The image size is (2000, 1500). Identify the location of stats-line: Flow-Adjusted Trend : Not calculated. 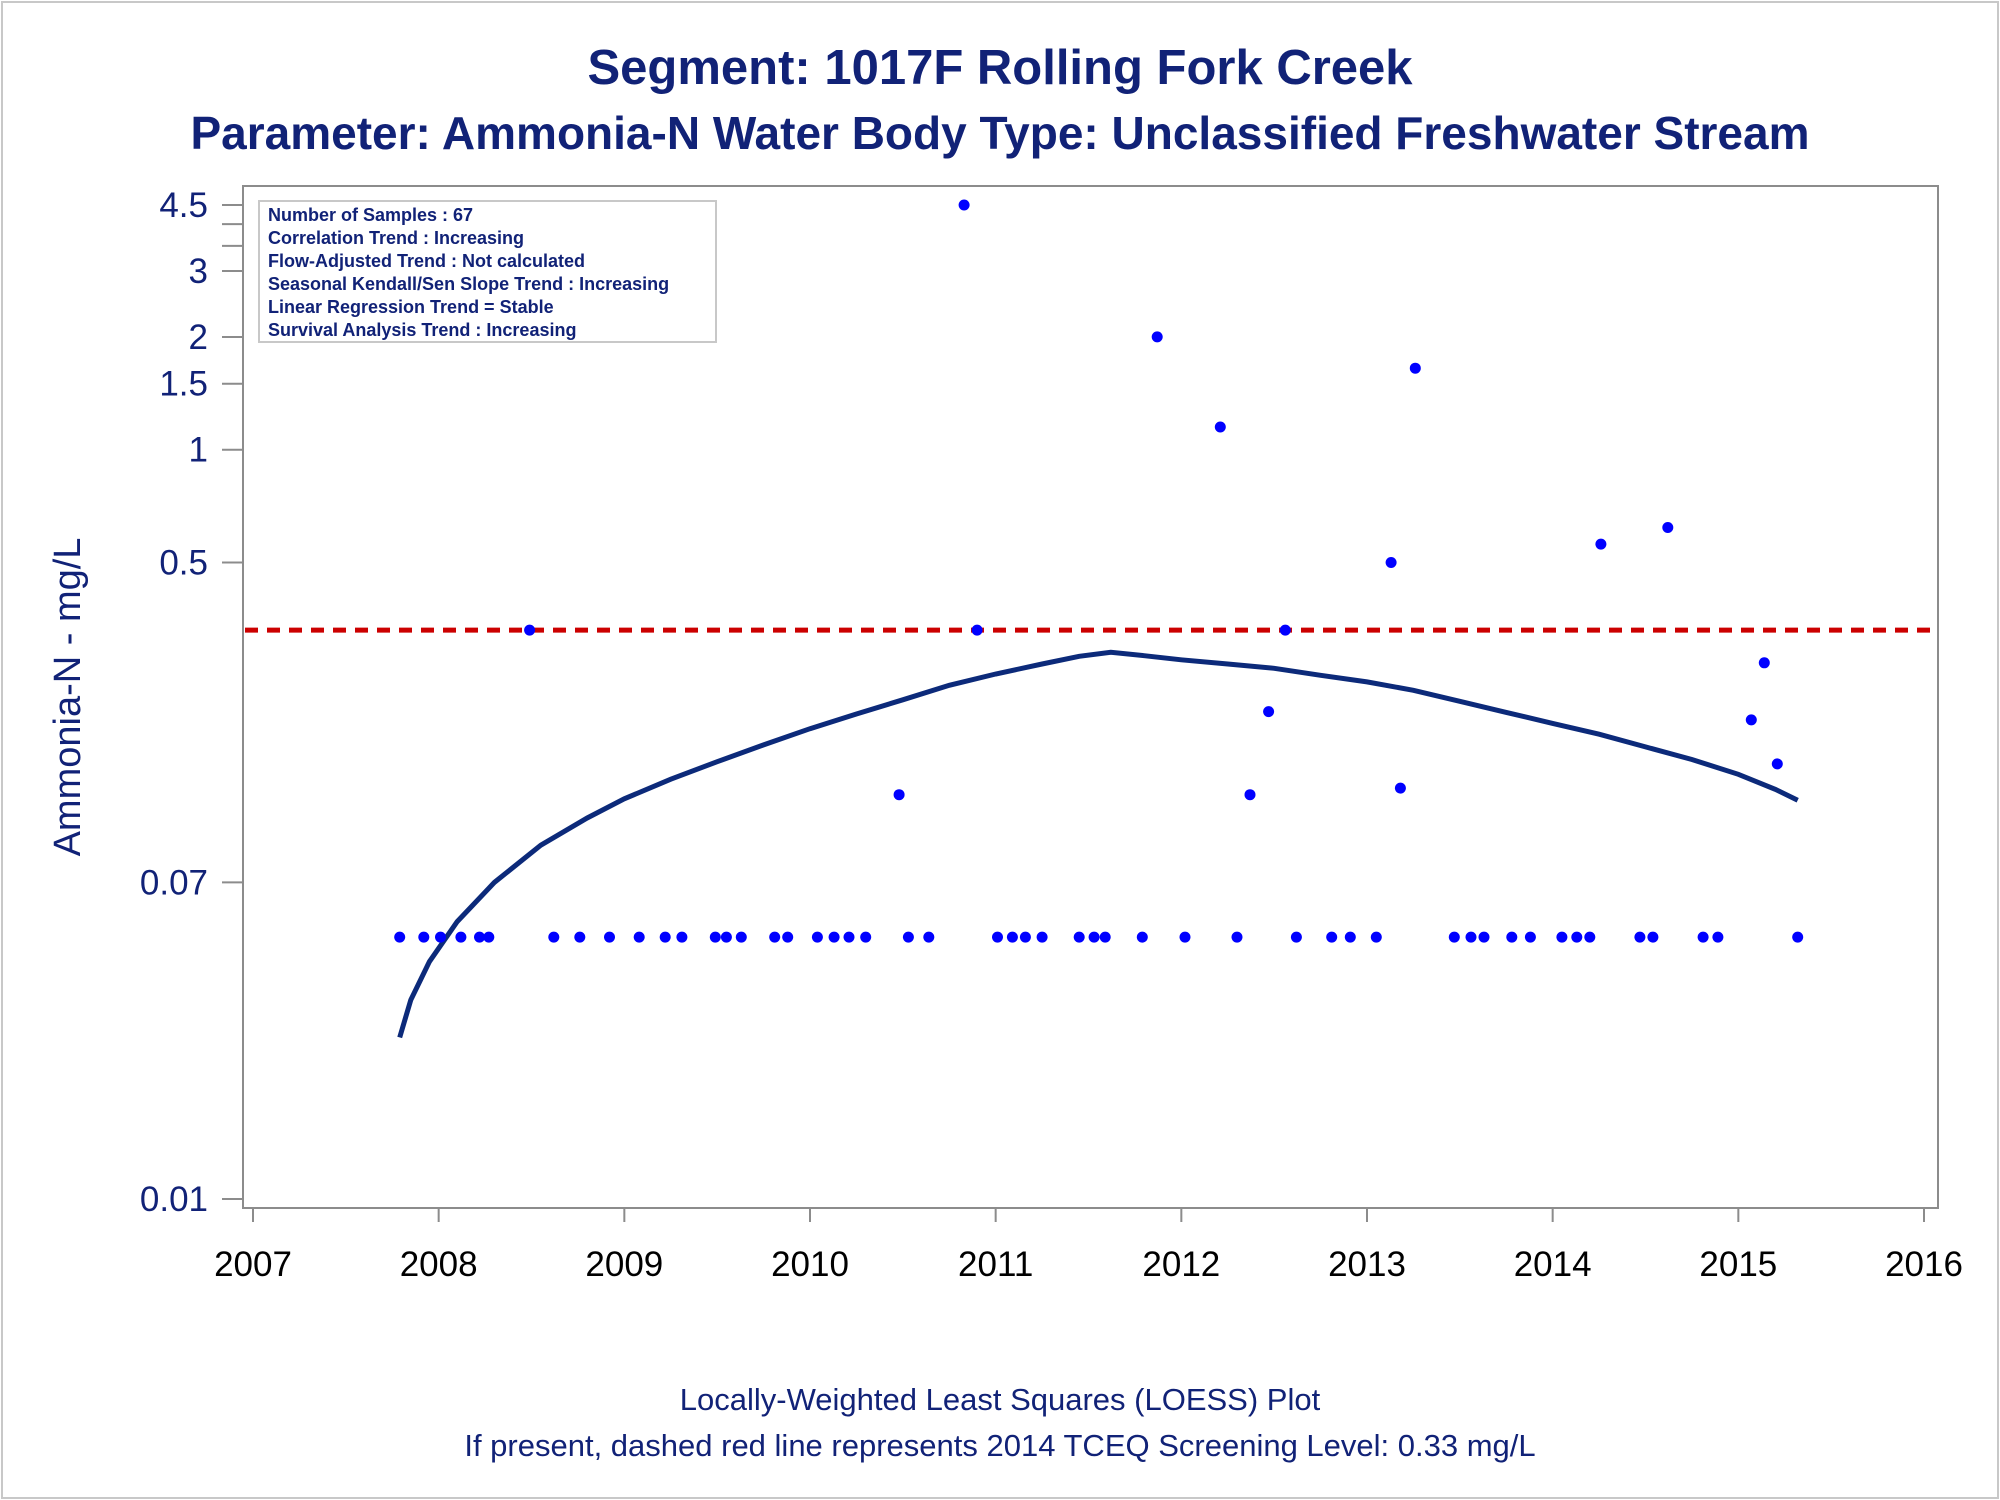
(426, 261).